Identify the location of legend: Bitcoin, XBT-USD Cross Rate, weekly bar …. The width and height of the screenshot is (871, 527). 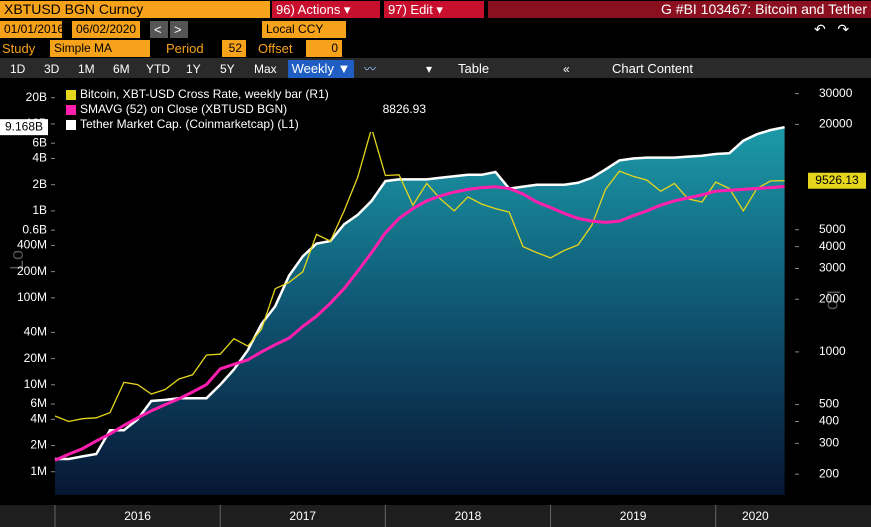
(246, 109).